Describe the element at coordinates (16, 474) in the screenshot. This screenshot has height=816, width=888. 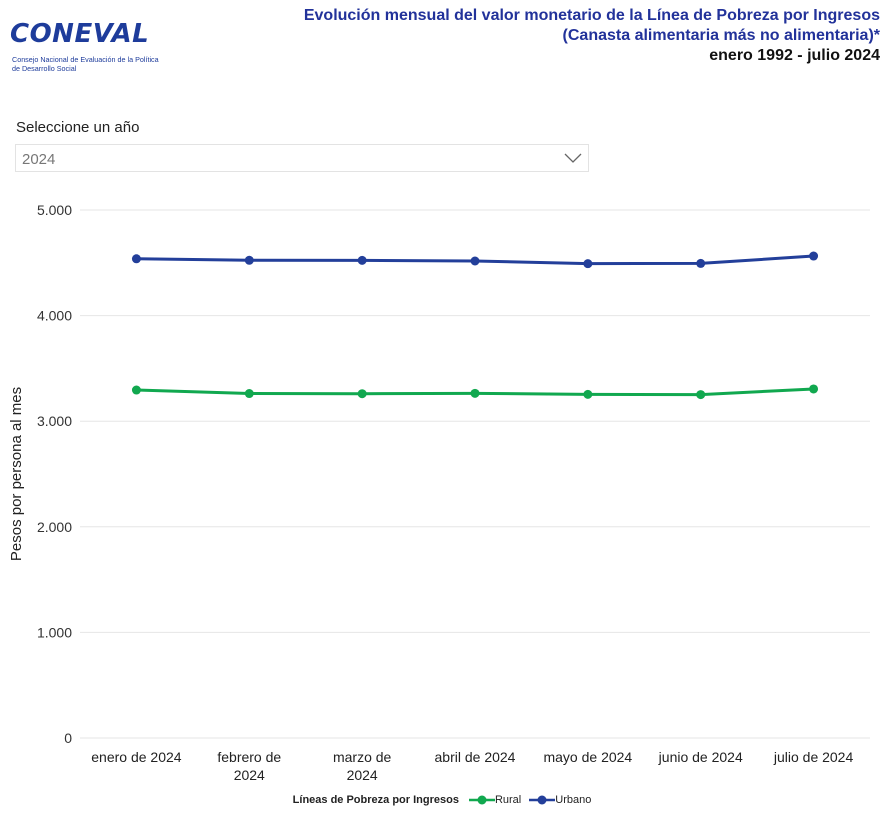
I see `y-axis-title: Pesos por persona al mes` at that location.